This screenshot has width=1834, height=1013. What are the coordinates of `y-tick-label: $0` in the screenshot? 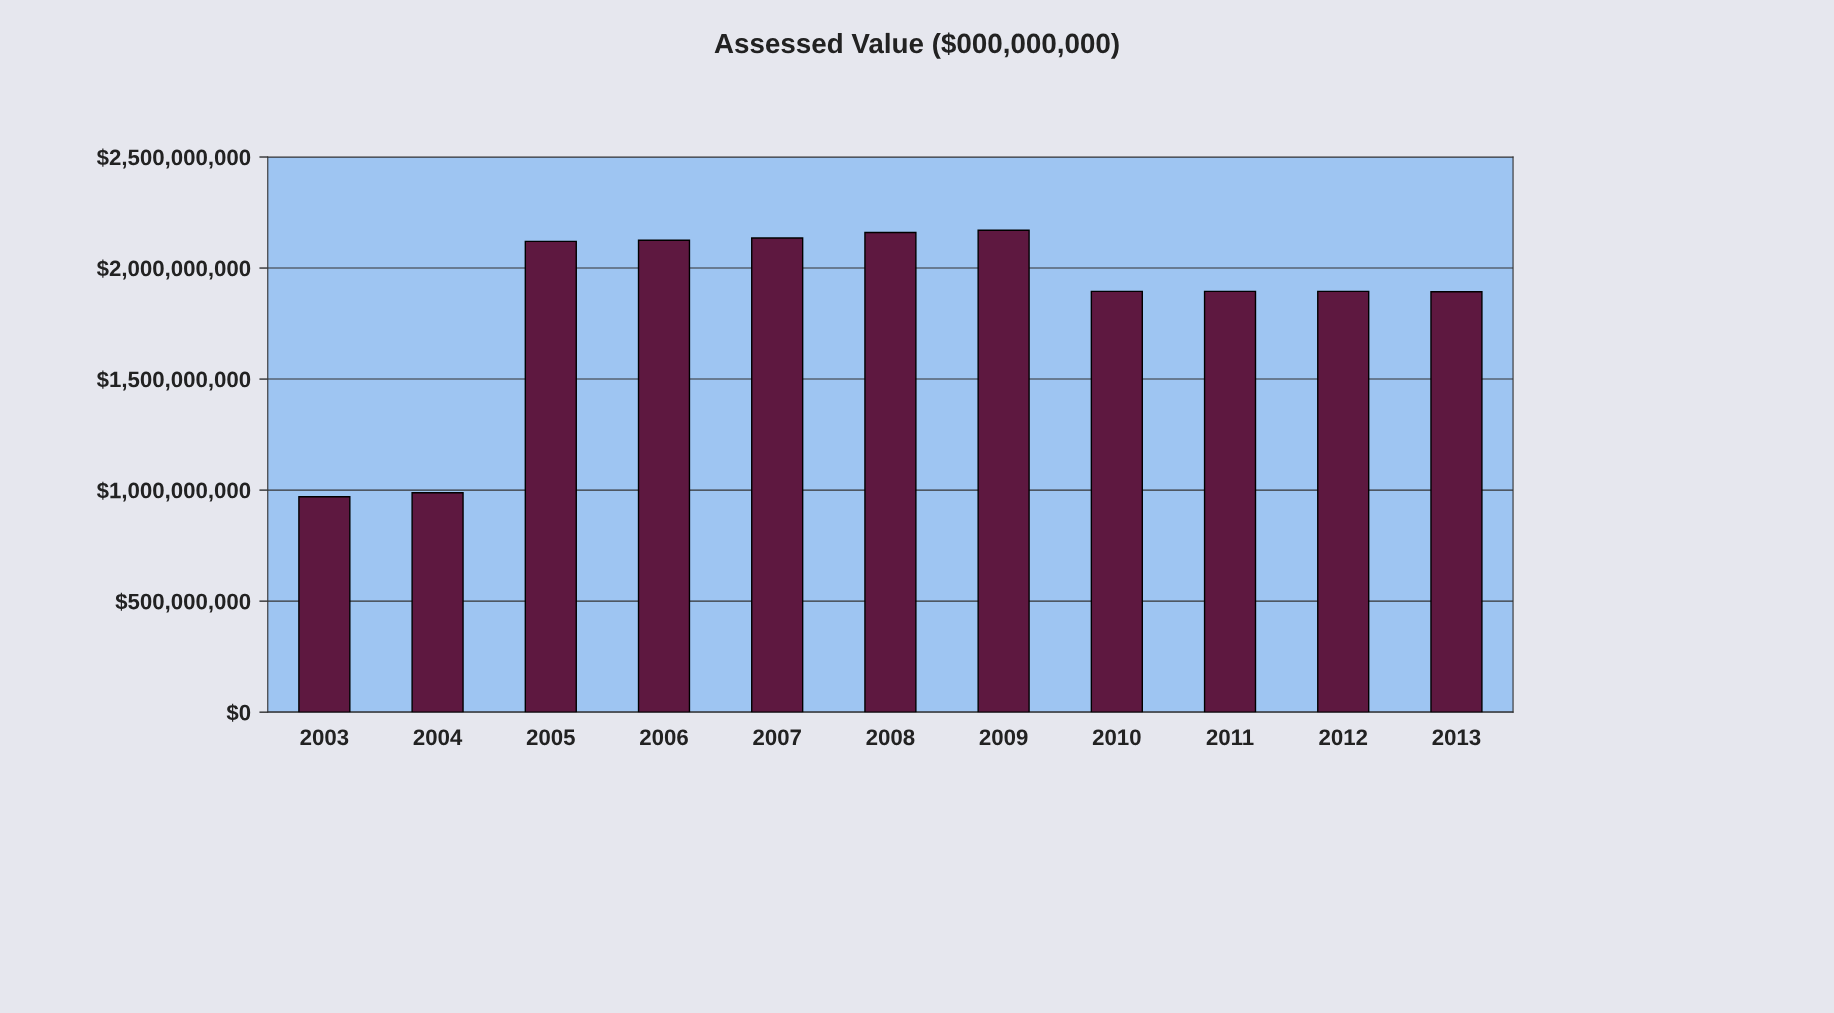 It's located at (238, 712).